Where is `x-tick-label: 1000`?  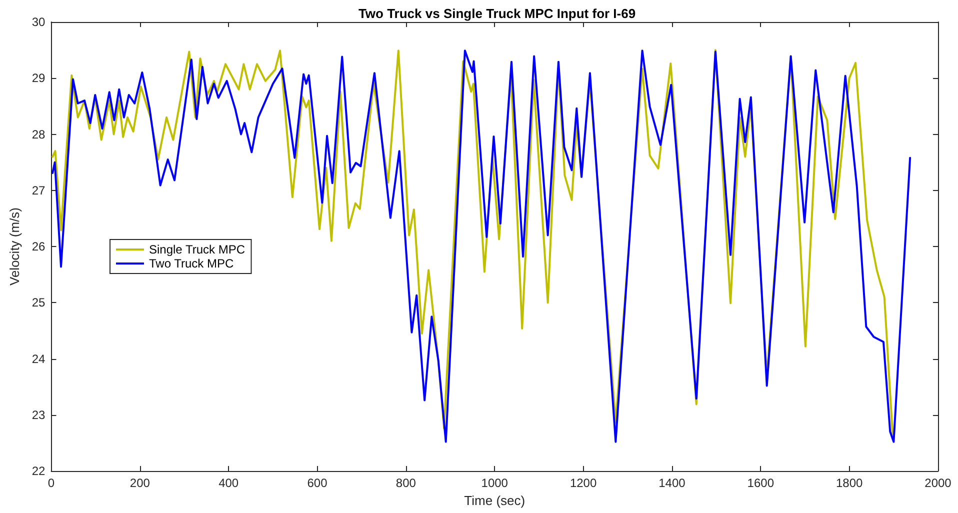 x-tick-label: 1000 is located at coordinates (494, 483).